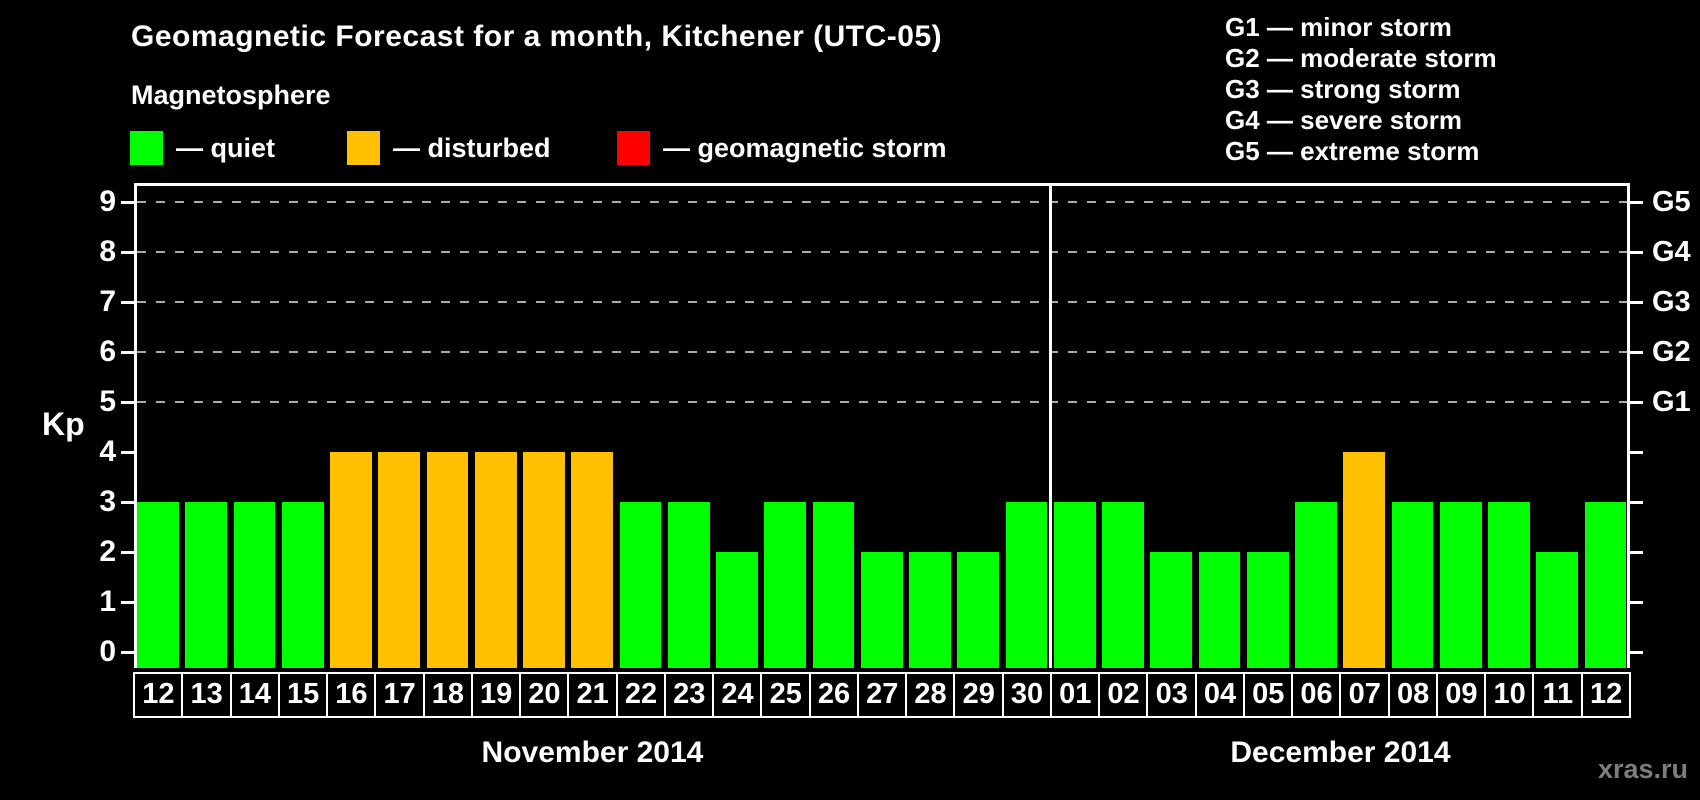 The width and height of the screenshot is (1700, 800). Describe the element at coordinates (127, 602) in the screenshot. I see `left-tick-kp1` at that location.